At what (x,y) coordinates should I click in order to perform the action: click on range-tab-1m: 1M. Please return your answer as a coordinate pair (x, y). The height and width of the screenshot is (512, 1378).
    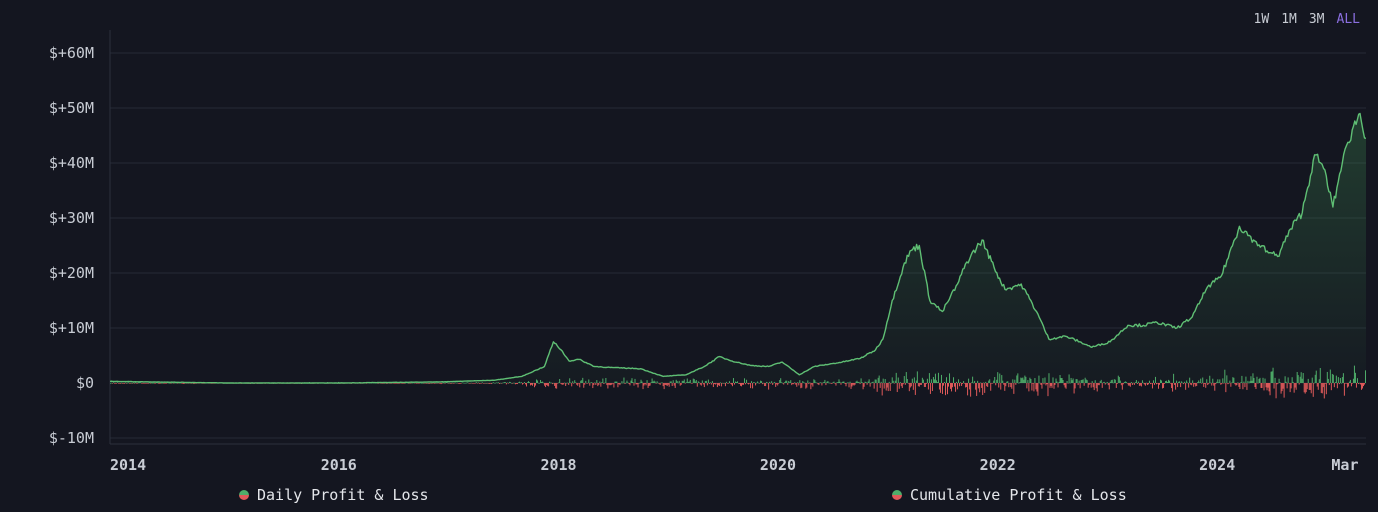
    Looking at the image, I should click on (1289, 19).